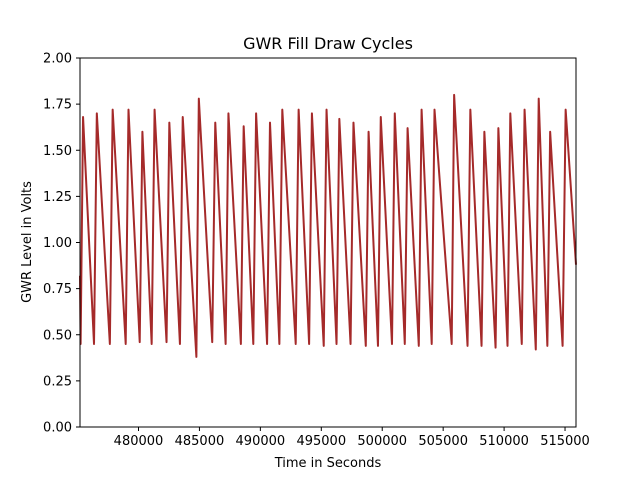 Image resolution: width=640 pixels, height=480 pixels. I want to click on y-tick-label: 2.00, so click(57, 59).